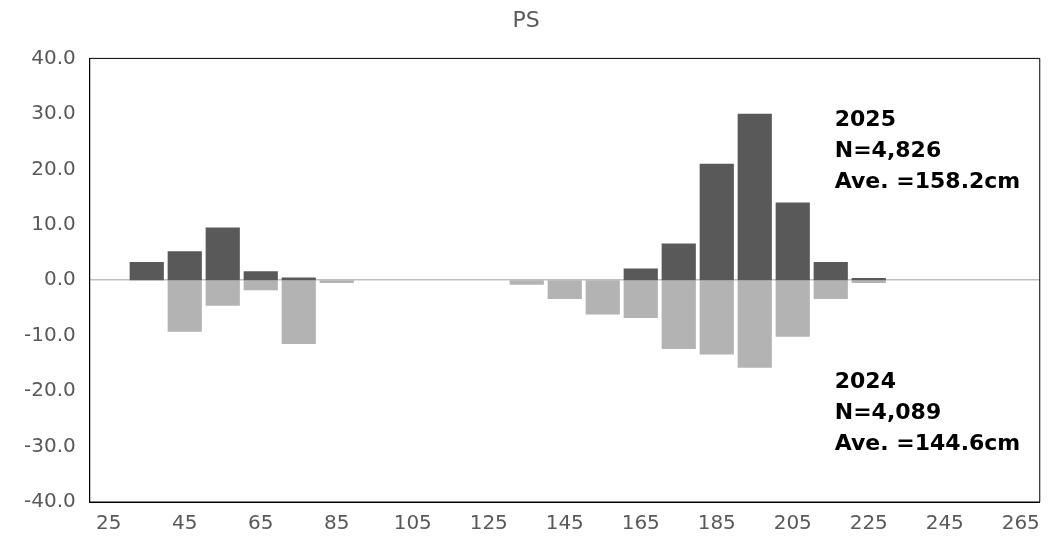 The width and height of the screenshot is (1050, 556). I want to click on x-tick-label: 165, so click(640, 522).